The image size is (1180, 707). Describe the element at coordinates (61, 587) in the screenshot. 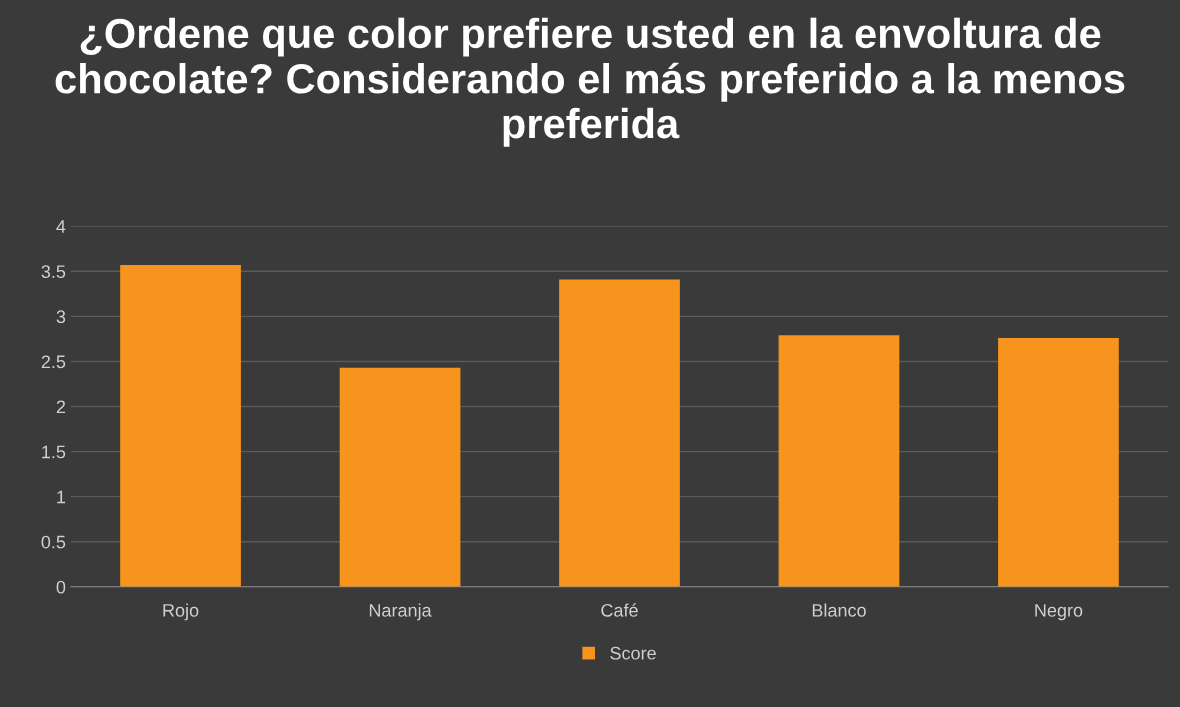

I see `y-tick-label: 0` at that location.